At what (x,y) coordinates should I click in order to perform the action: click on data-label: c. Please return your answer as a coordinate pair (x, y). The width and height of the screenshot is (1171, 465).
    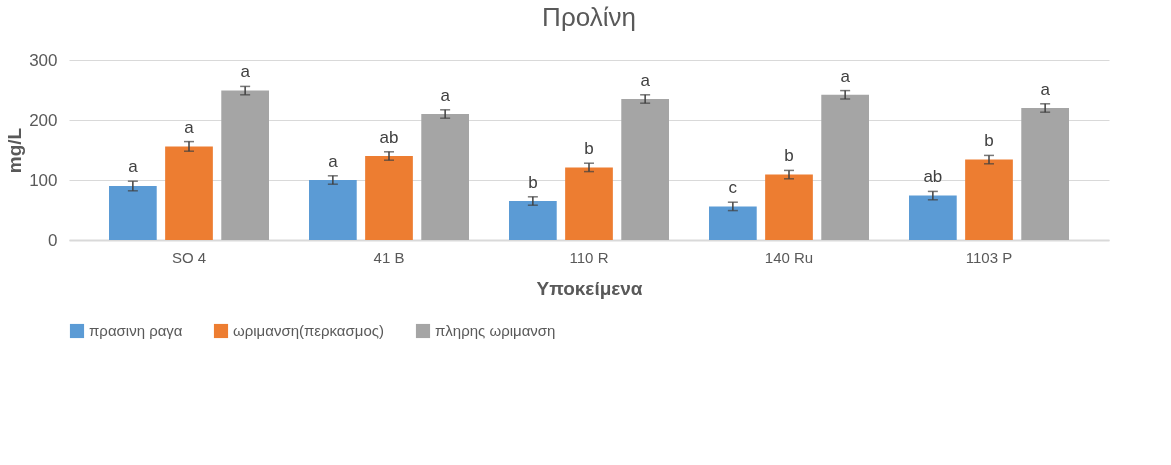
    Looking at the image, I should click on (733, 188).